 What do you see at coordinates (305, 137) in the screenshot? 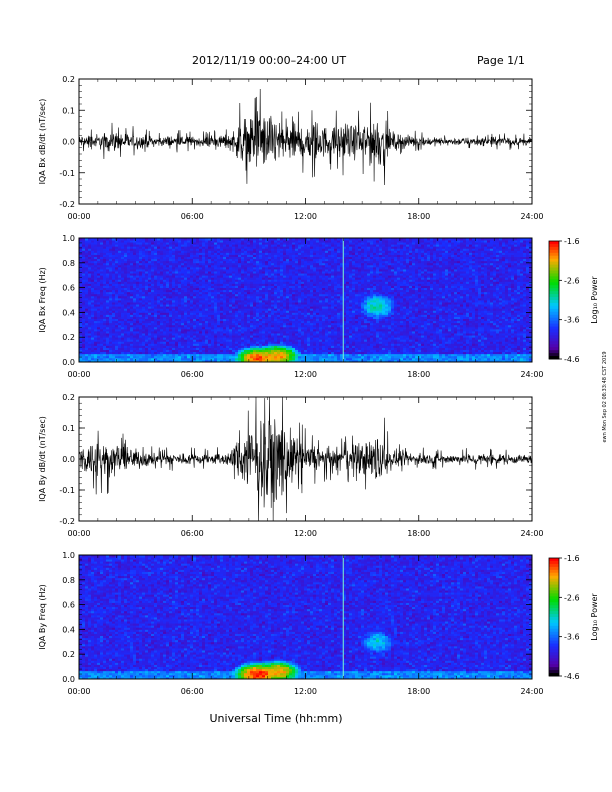
I see `trace-line` at bounding box center [305, 137].